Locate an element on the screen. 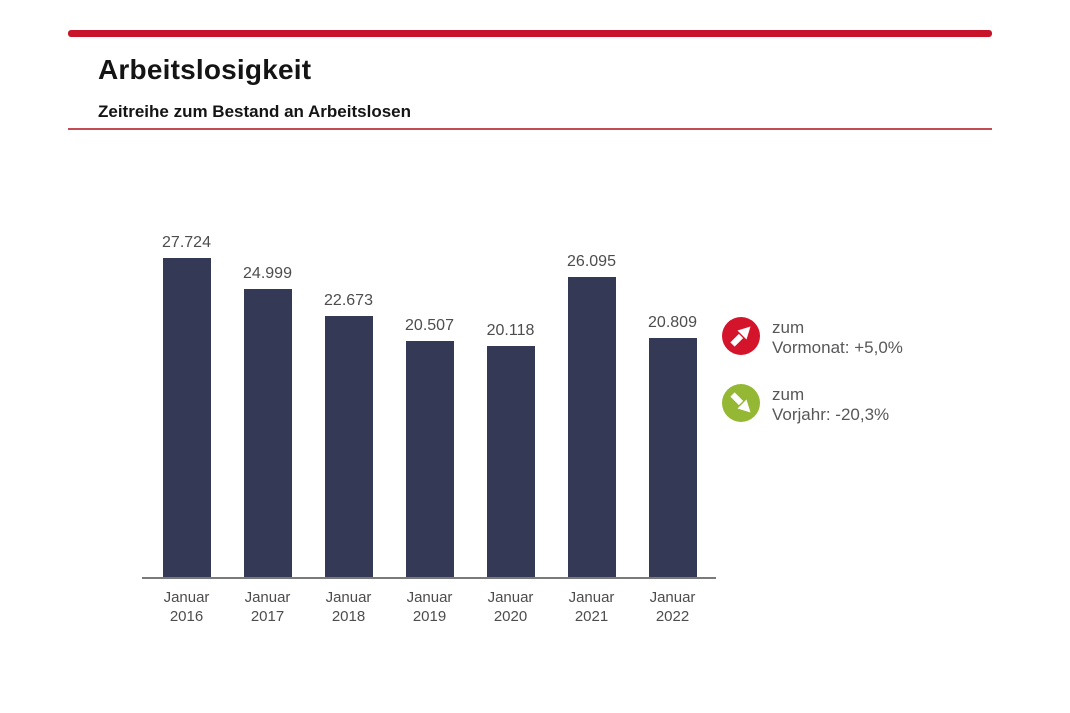 This screenshot has height=713, width=1070. bar-column: 27.724 is located at coordinates (186, 406).